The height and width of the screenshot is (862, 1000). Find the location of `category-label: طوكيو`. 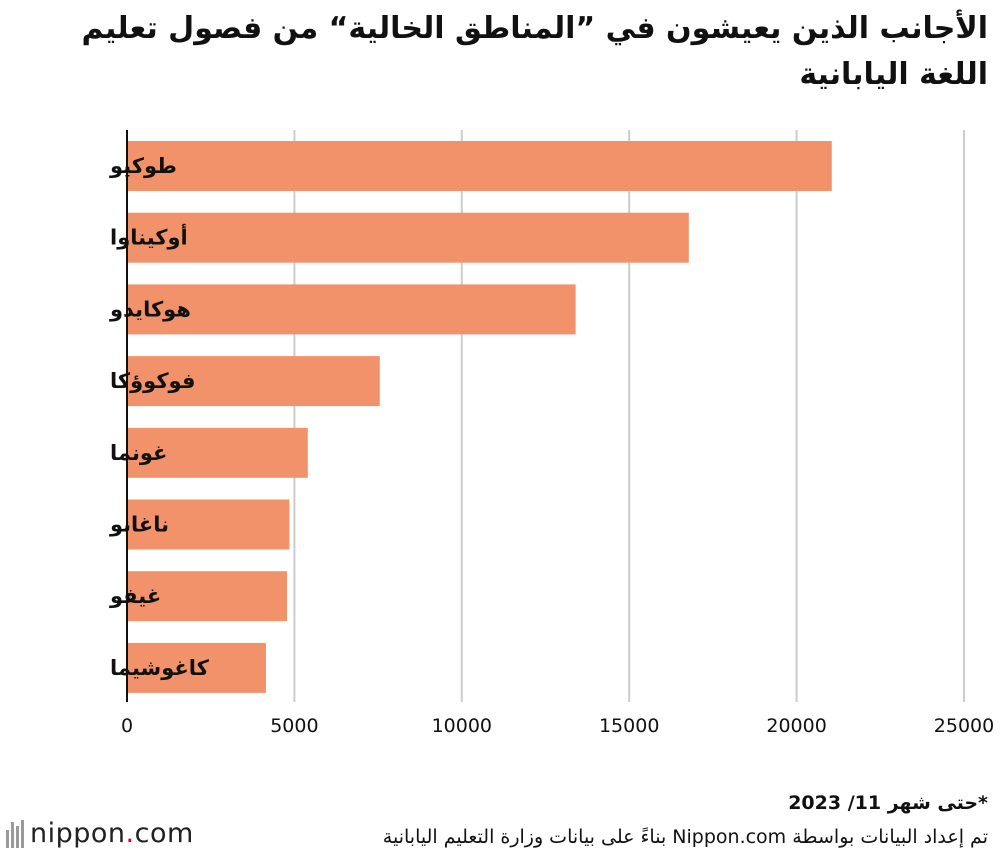

category-label: طوكيو is located at coordinates (143, 166).